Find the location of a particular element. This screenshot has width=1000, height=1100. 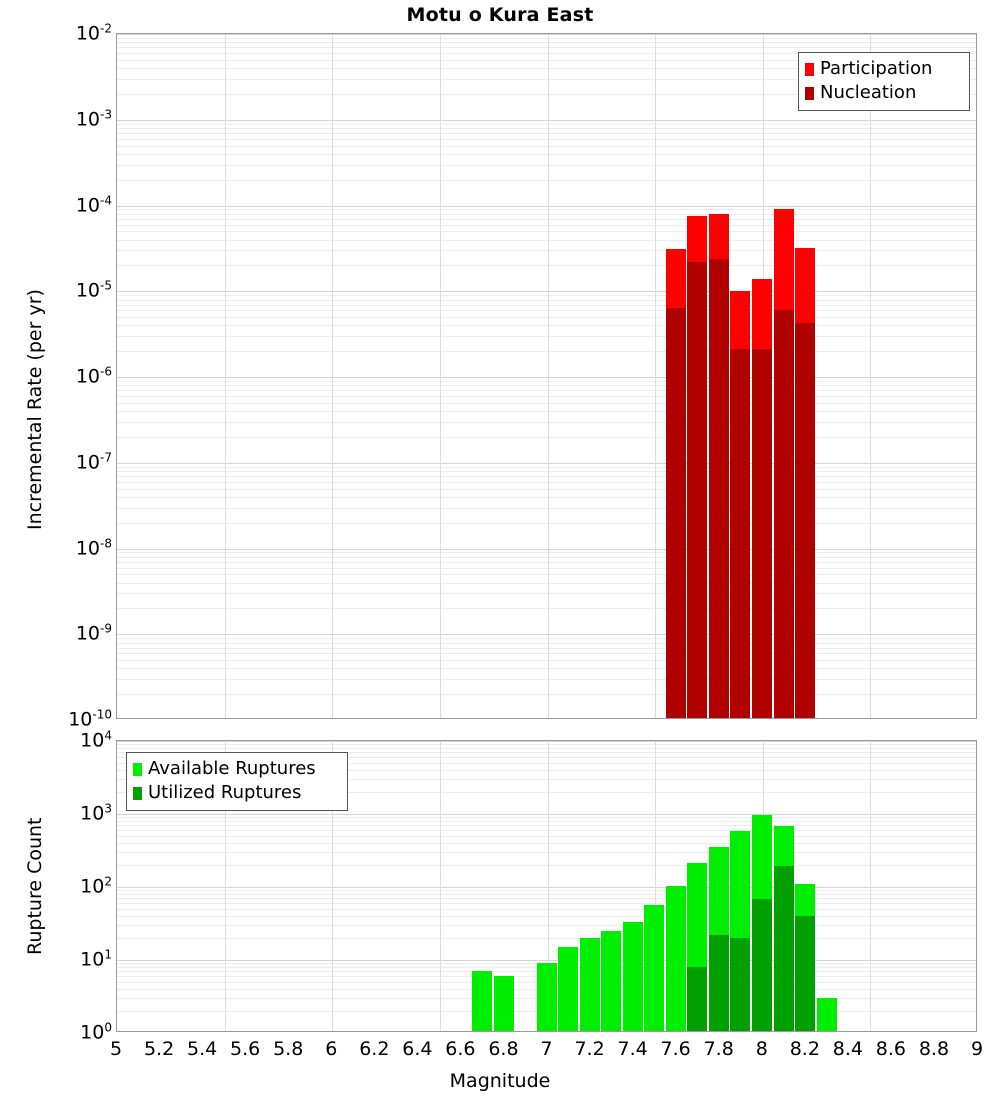

y-axis-tick-label: 10¹ is located at coordinates (96, 959).